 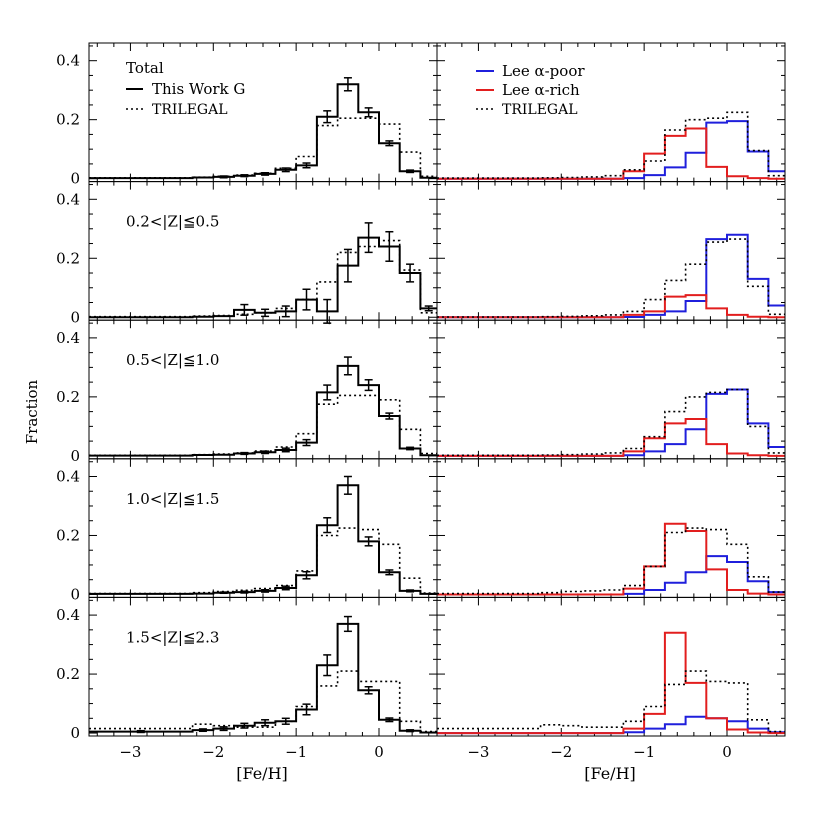 I want to click on panel-left-5: 0 0.2 0.4 −3 −2 −1 0 1.5<|Z|≦2.3, so click(x=247, y=678).